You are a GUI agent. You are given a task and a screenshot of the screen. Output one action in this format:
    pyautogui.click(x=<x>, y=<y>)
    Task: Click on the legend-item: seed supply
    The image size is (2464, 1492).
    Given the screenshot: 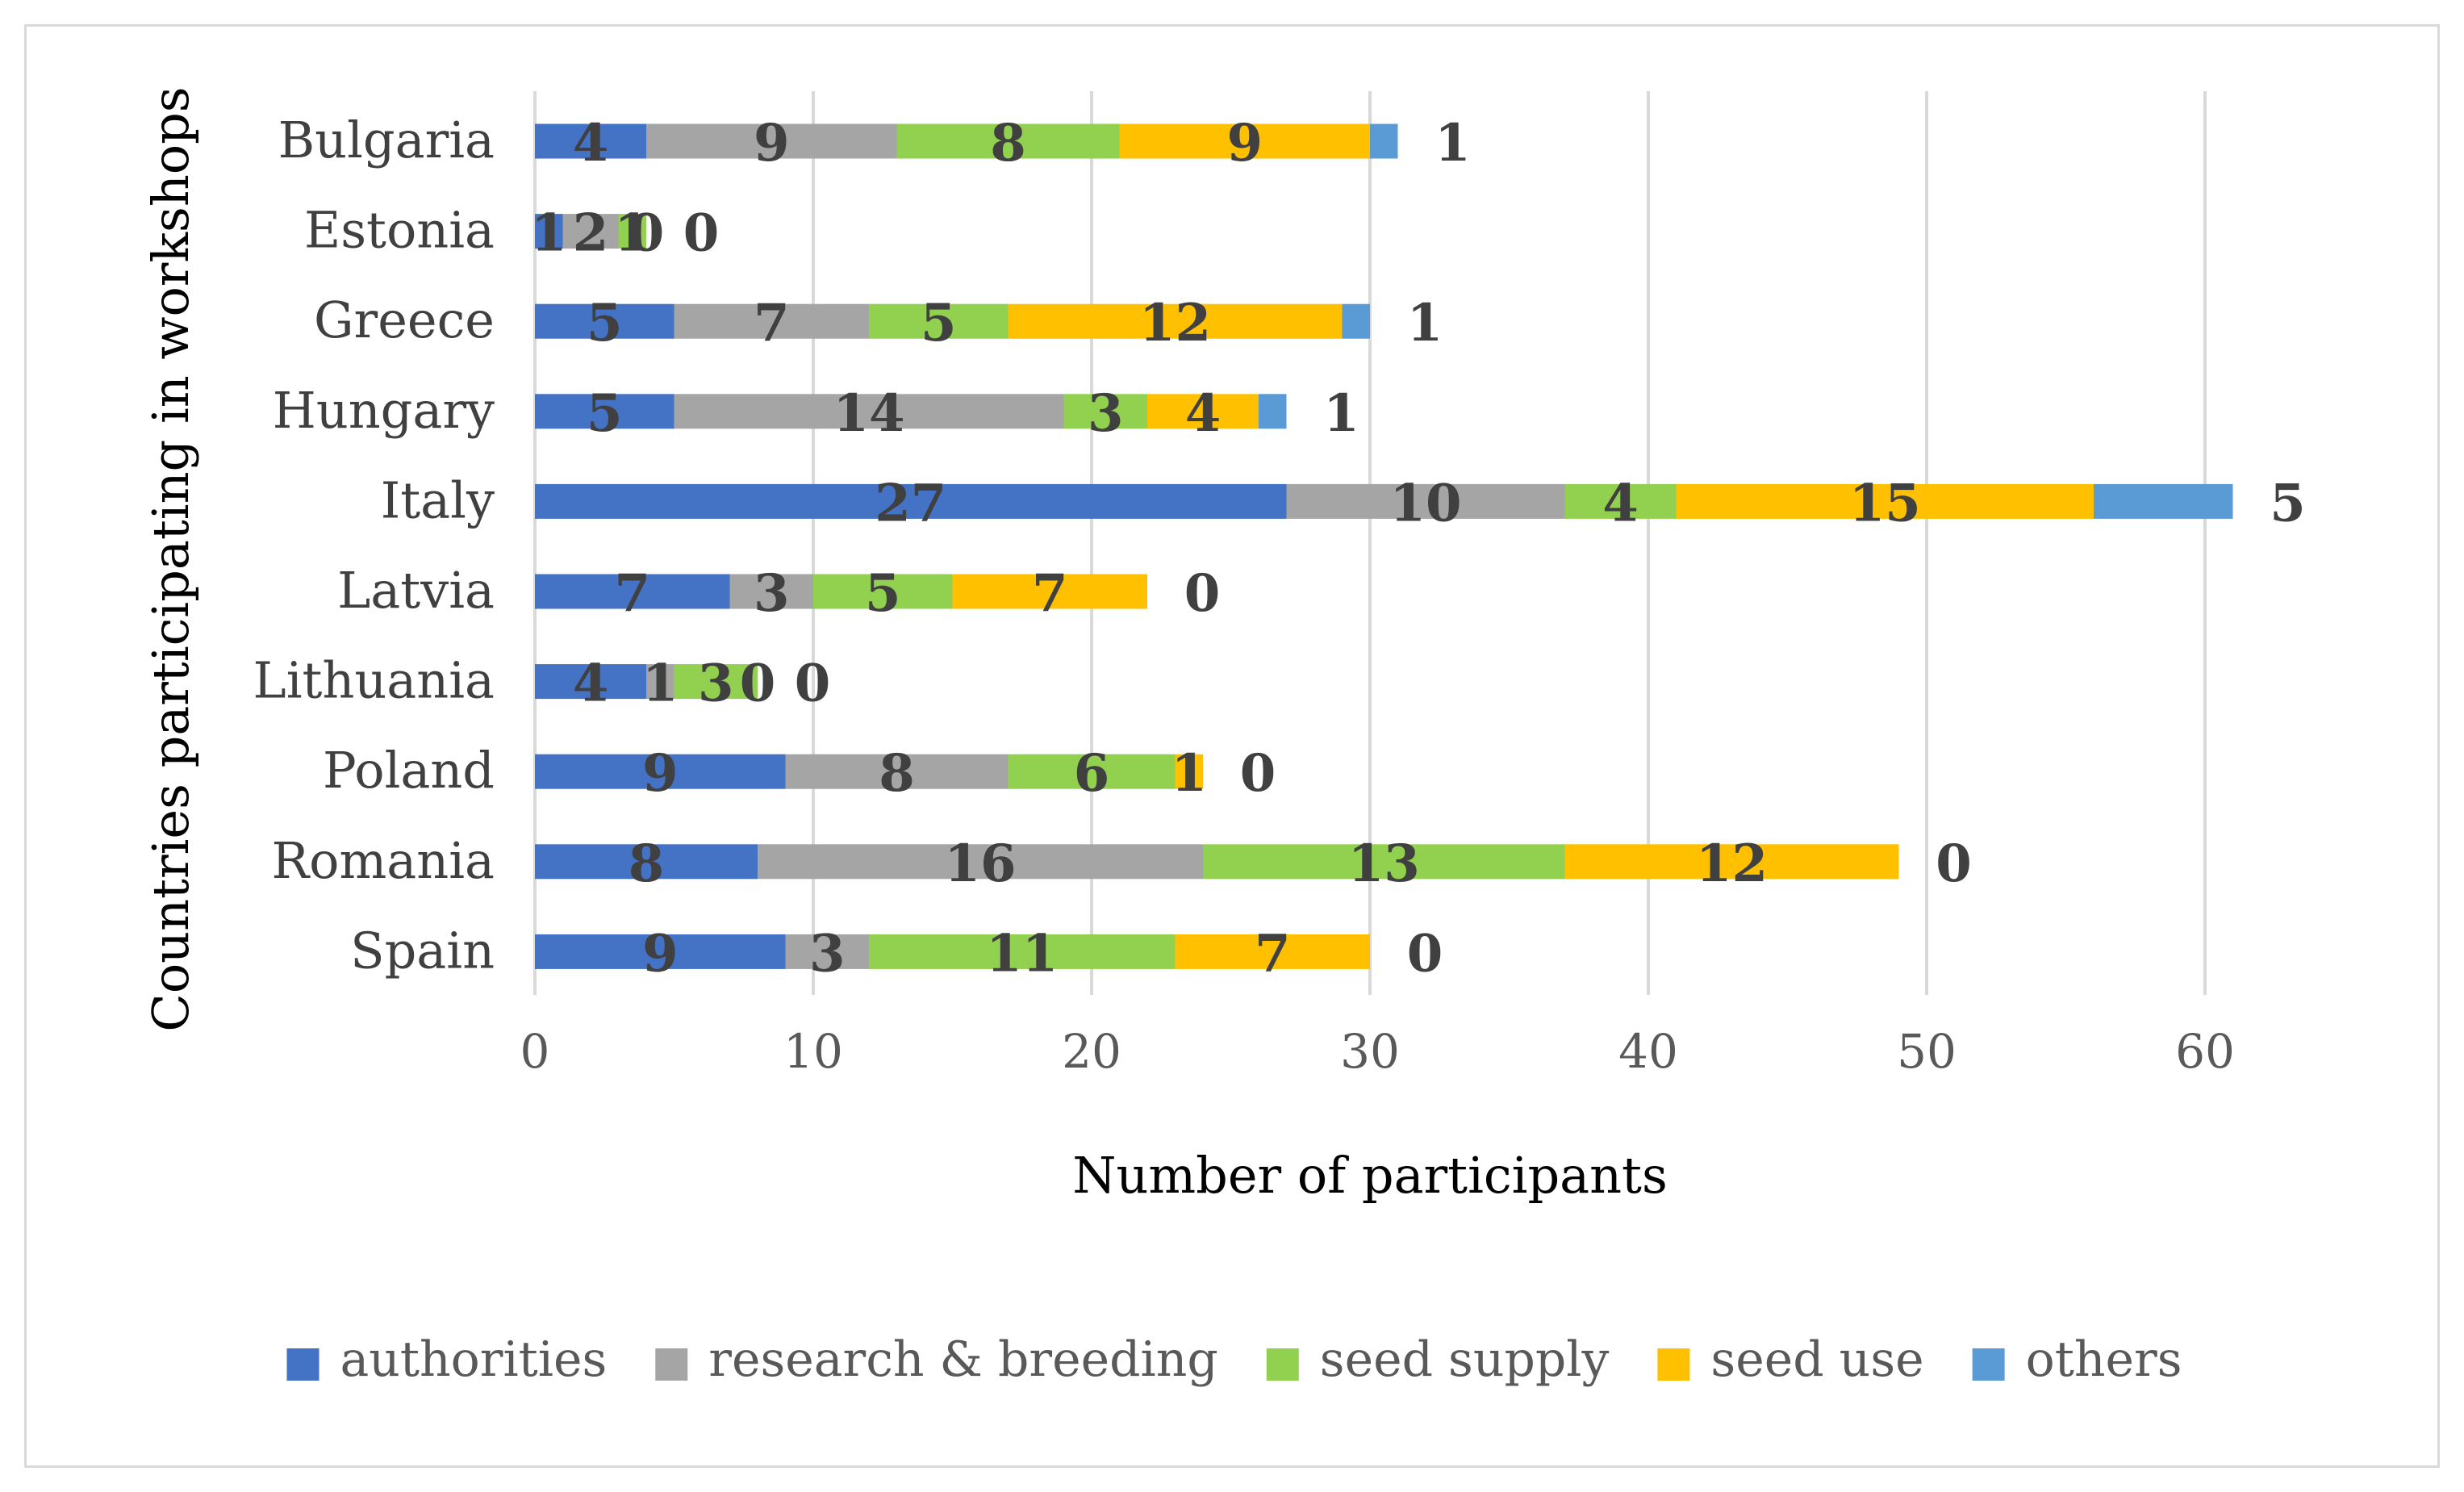 What is the action you would take?
    pyautogui.click(x=1438, y=1359)
    